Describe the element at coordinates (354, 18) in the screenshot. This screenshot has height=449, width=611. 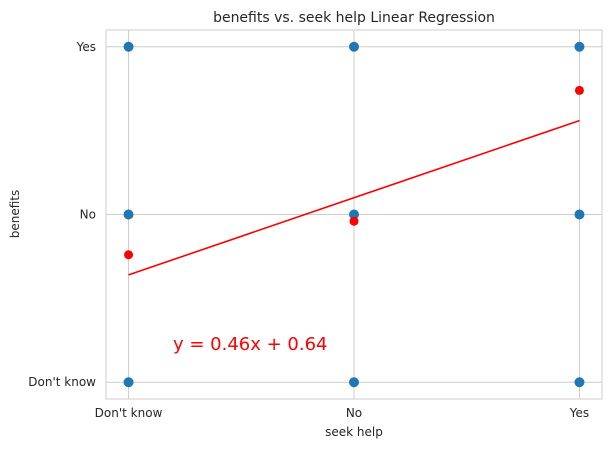
I see `chart-title: benefits vs. seek help Linear Regression` at that location.